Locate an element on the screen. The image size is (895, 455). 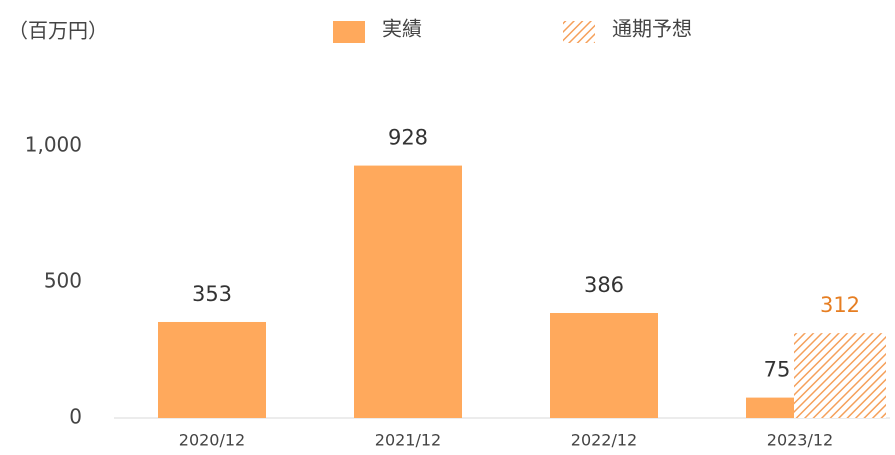
x-tick-label: 2020/12 is located at coordinates (212, 440).